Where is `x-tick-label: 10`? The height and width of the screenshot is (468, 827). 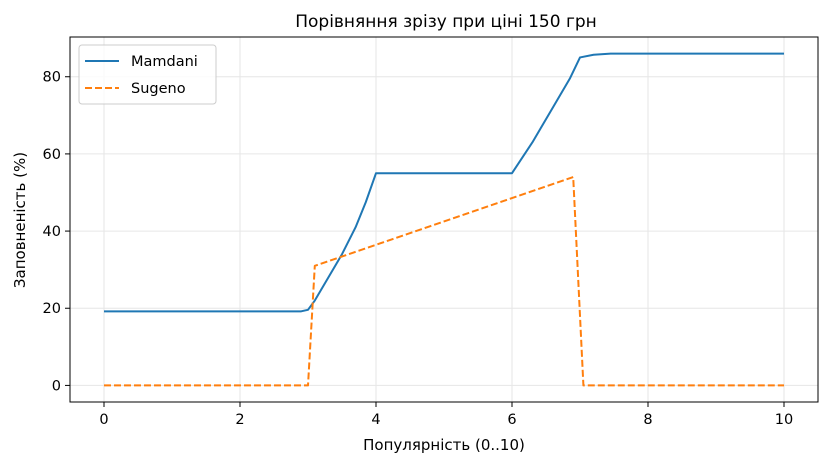 x-tick-label: 10 is located at coordinates (784, 420).